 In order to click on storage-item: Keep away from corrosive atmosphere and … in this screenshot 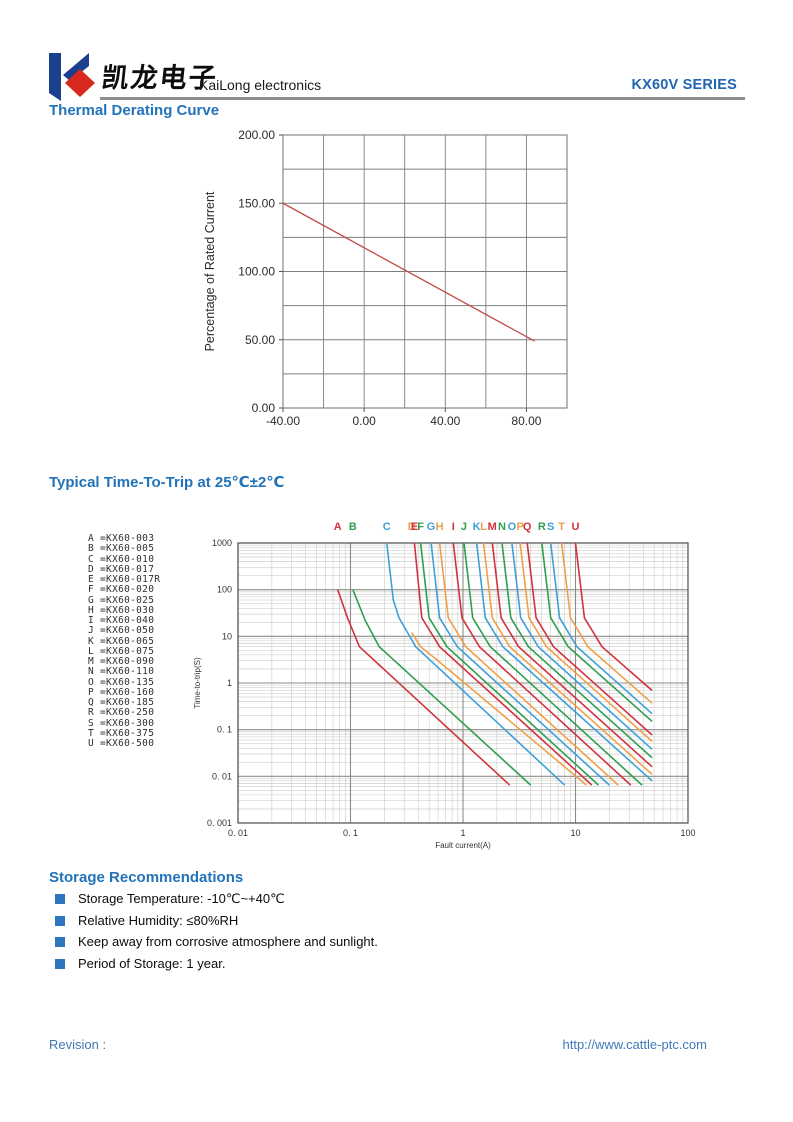, I will do `click(355, 945)`.